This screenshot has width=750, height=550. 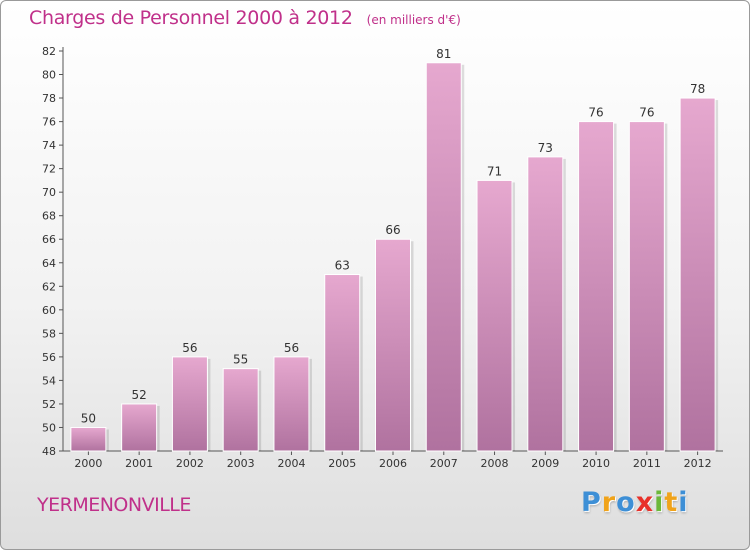 I want to click on x-tick-label: 2004, so click(x=291, y=463).